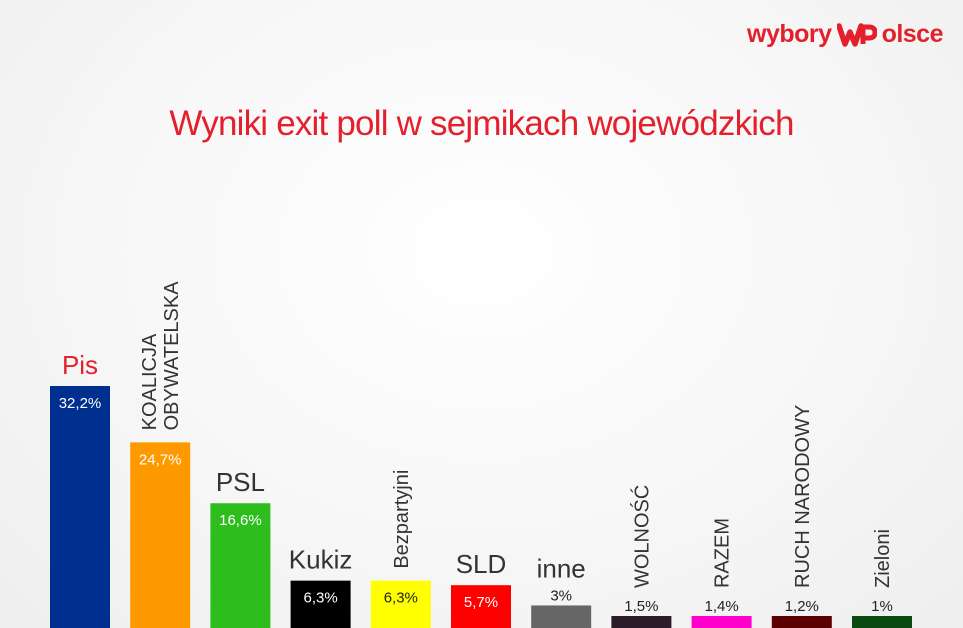  What do you see at coordinates (402, 519) in the screenshot?
I see `category-label-bezpartyjni: Bezpartyjni` at bounding box center [402, 519].